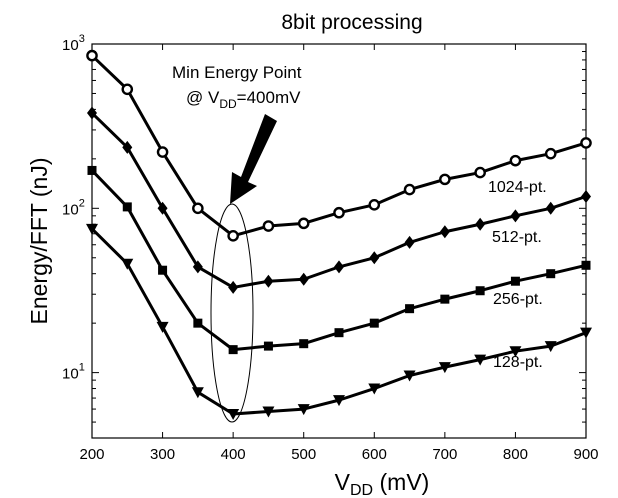  Describe the element at coordinates (343, 482) in the screenshot. I see `x-axis-title-main: V` at that location.